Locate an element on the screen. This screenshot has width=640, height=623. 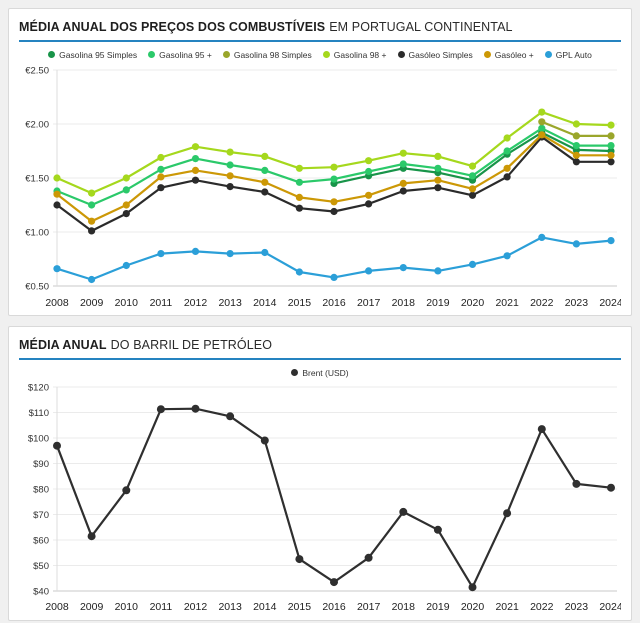
legend-item-gas-leo: Gasóleo + is located at coordinates (508, 55).